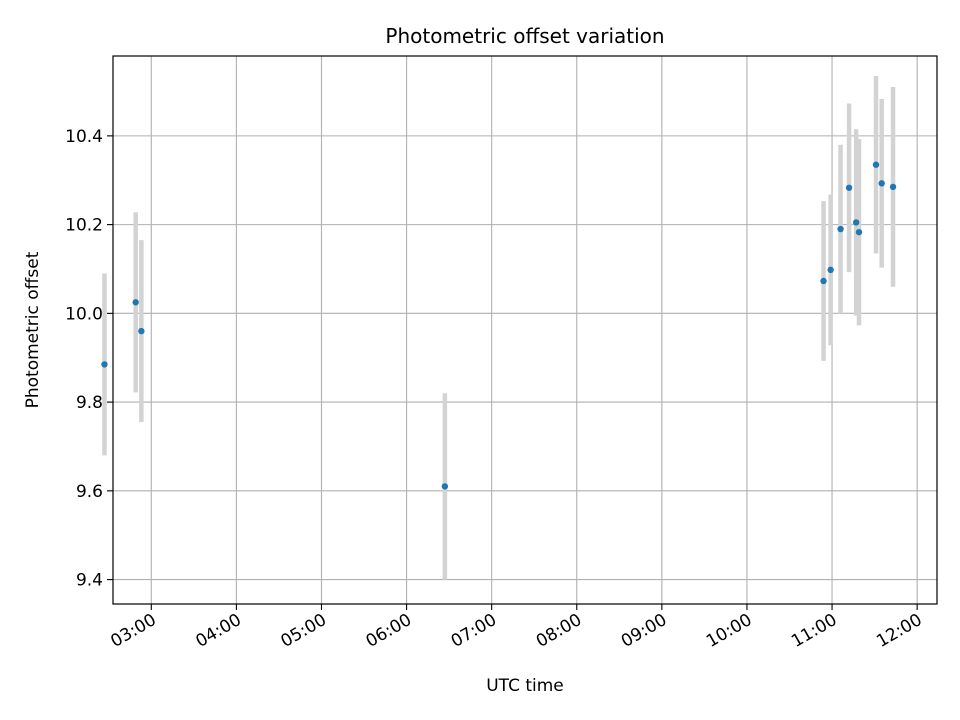  Describe the element at coordinates (899, 631) in the screenshot. I see `x-tick-label: 12:00` at that location.